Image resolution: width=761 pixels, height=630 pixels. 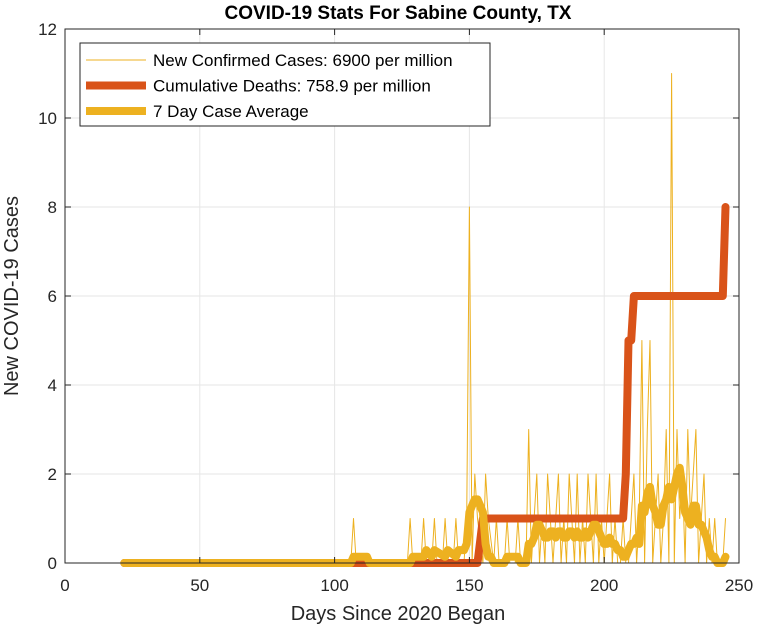 What do you see at coordinates (231, 111) in the screenshot?
I see `legend-entry-label: 7 Day Case Average` at bounding box center [231, 111].